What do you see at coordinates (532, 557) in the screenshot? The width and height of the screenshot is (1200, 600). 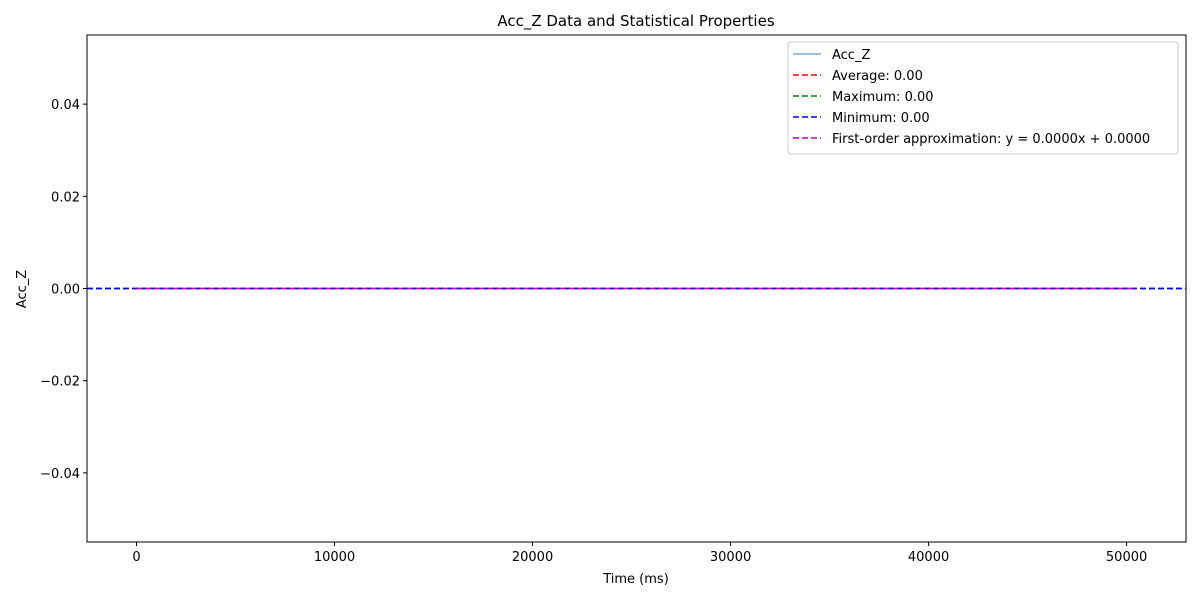 I see `x-tick-label: 20000` at bounding box center [532, 557].